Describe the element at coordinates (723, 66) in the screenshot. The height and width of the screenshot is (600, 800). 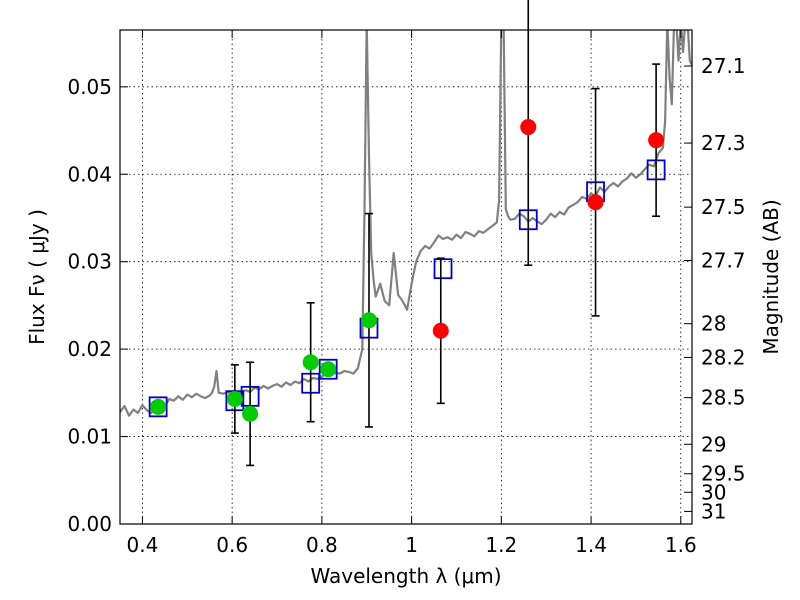
I see `mag-tick-label: 27.1` at that location.